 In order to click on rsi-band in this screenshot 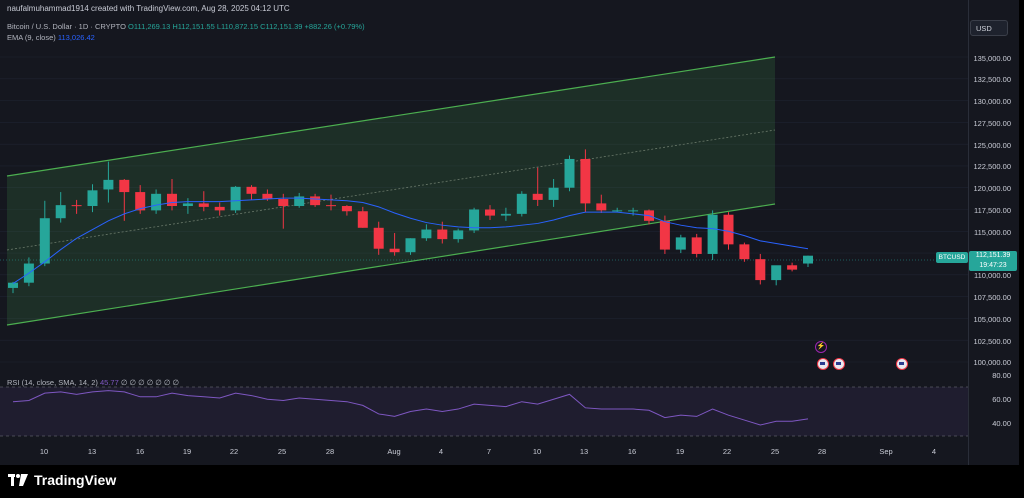, I will do `click(484, 411)`.